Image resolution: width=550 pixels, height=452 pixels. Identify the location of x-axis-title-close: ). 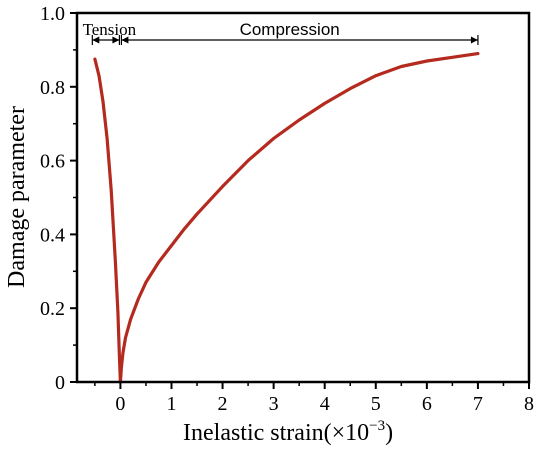
(389, 433).